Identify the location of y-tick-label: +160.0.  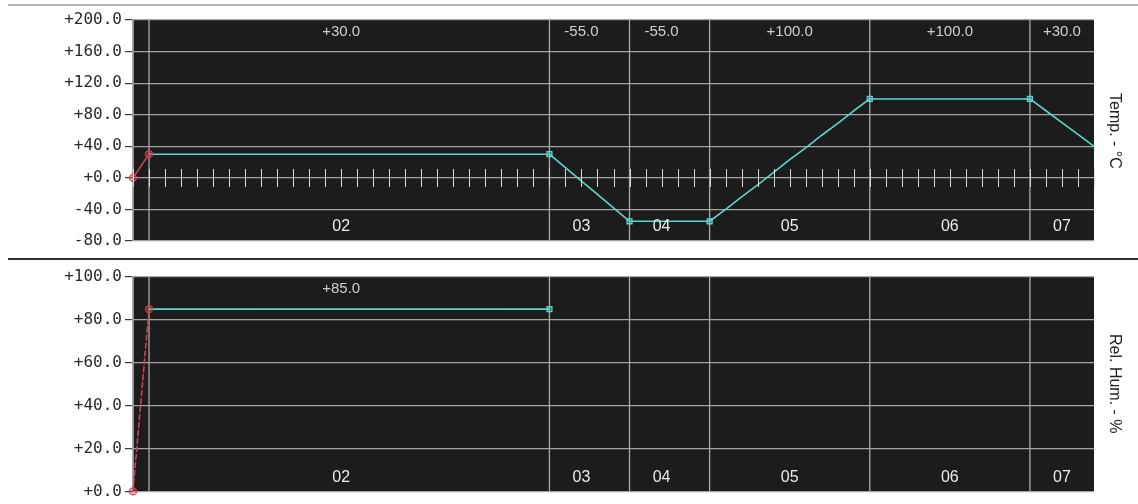
(93, 50).